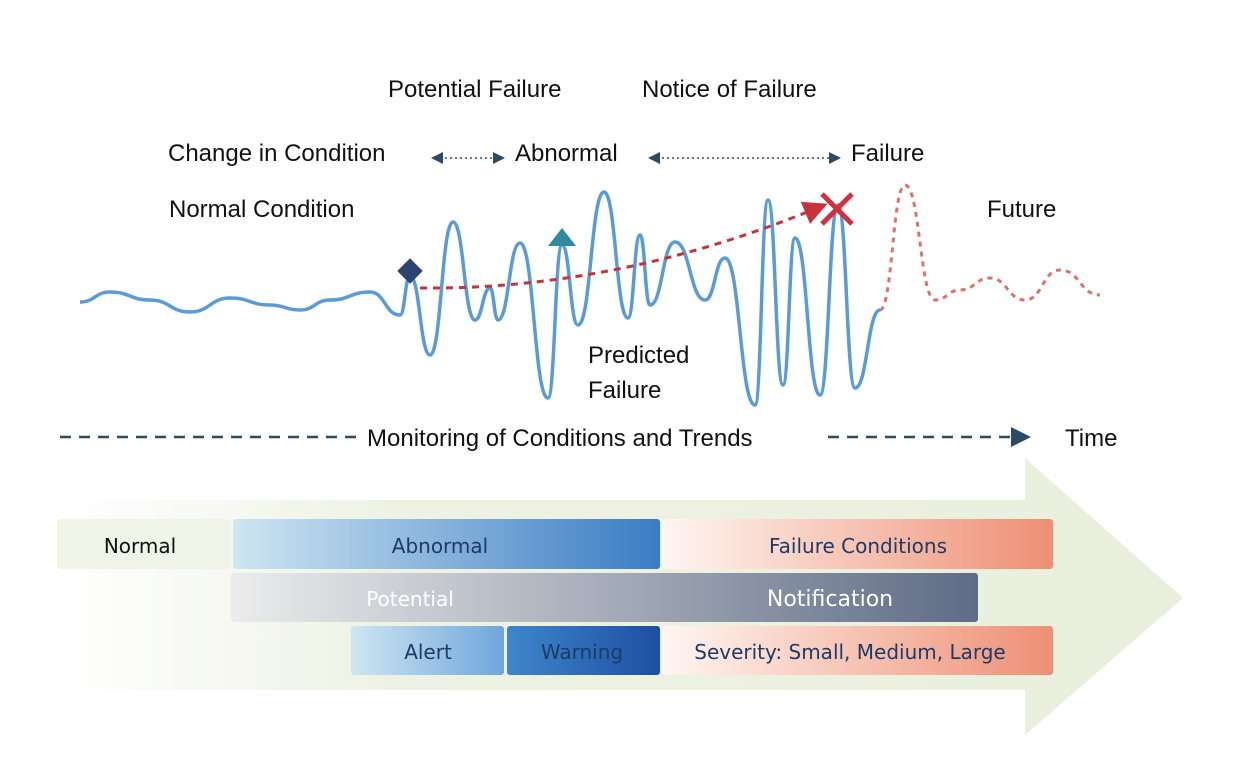 Image resolution: width=1258 pixels, height=768 pixels. Describe the element at coordinates (989, 247) in the screenshot. I see `future-wave` at that location.